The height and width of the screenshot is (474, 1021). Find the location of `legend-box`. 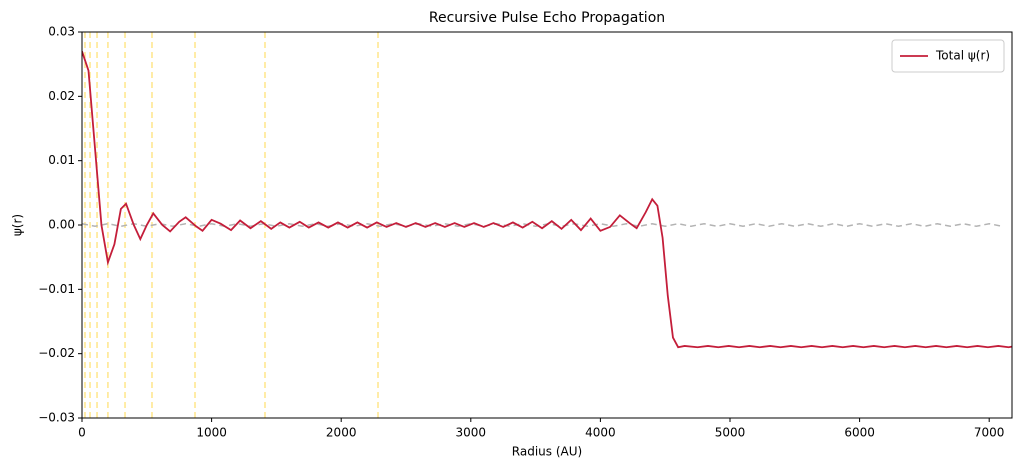

legend-box is located at coordinates (948, 56).